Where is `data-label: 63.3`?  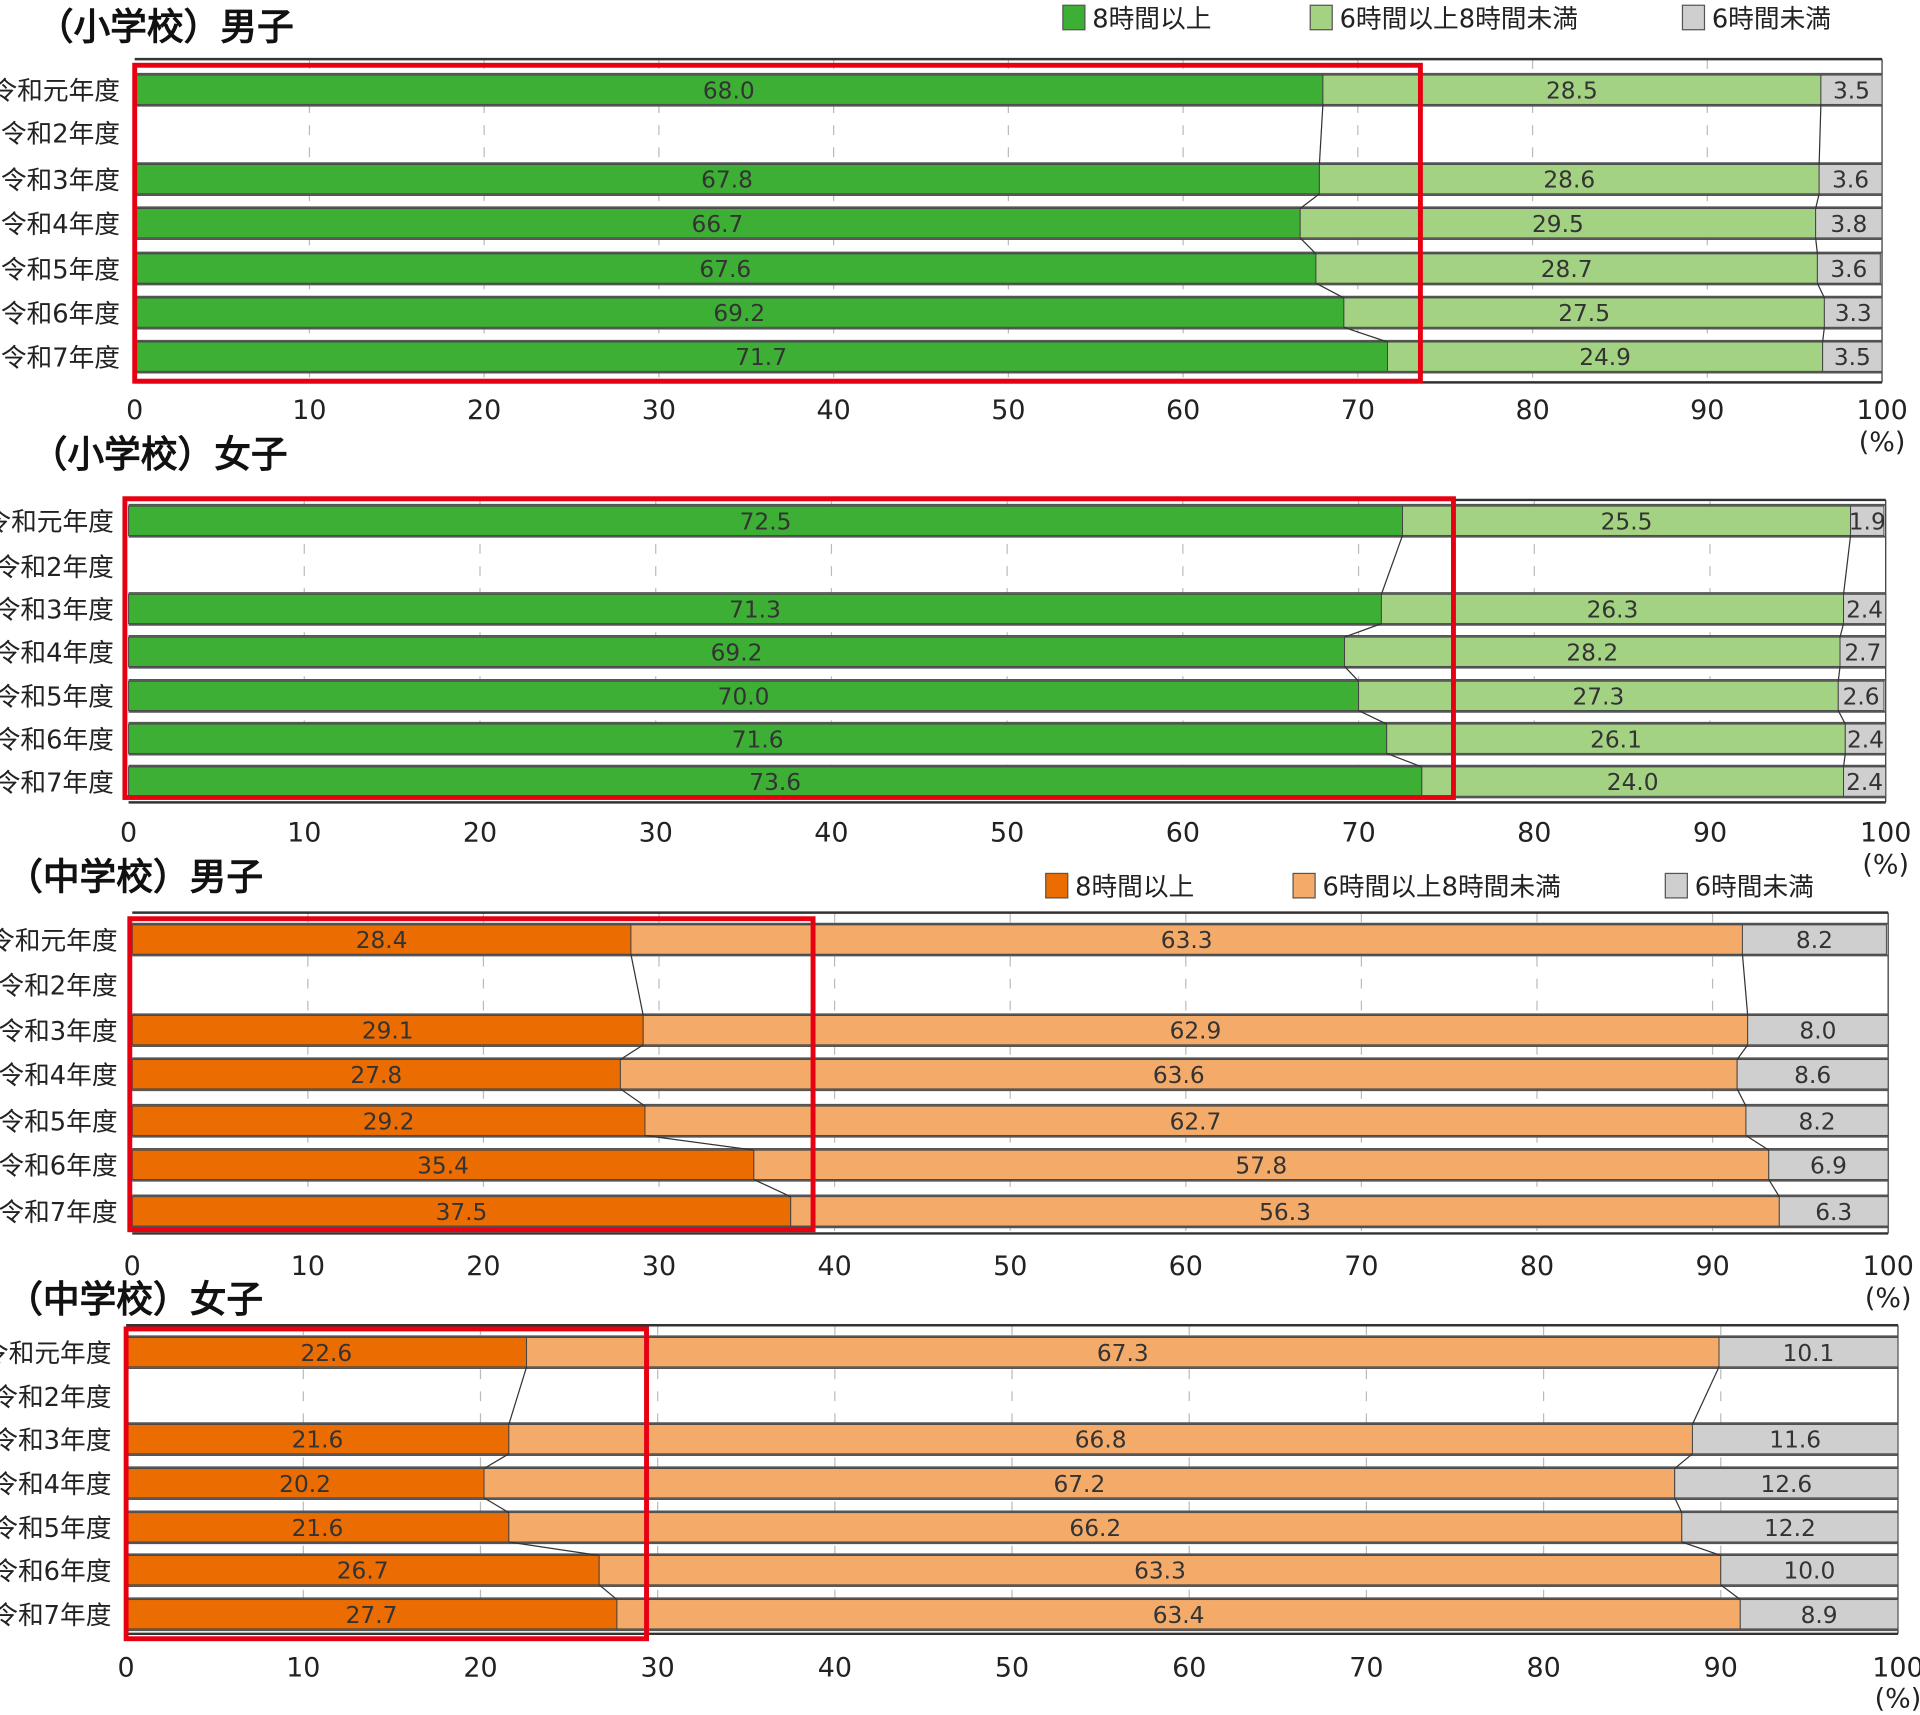 data-label: 63.3 is located at coordinates (1187, 940).